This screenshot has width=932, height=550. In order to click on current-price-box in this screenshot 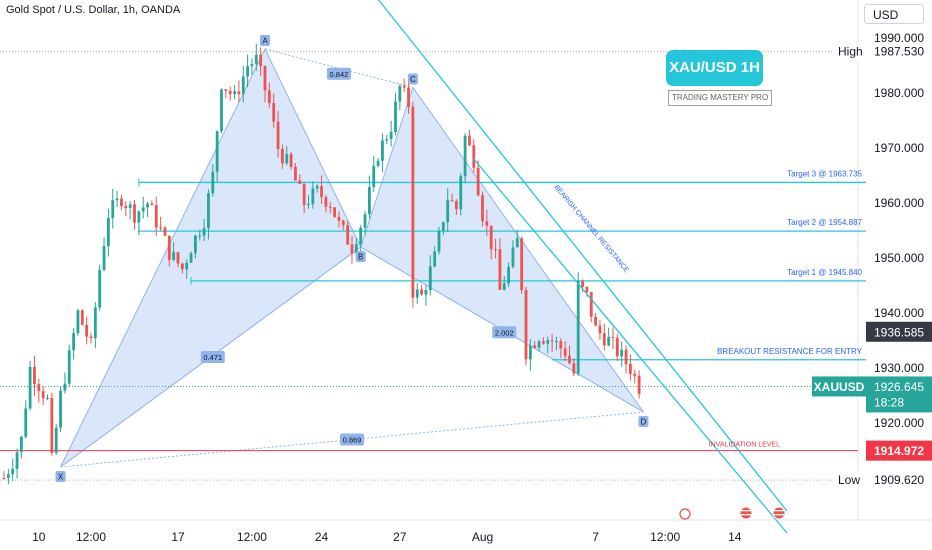, I will do `click(899, 394)`.